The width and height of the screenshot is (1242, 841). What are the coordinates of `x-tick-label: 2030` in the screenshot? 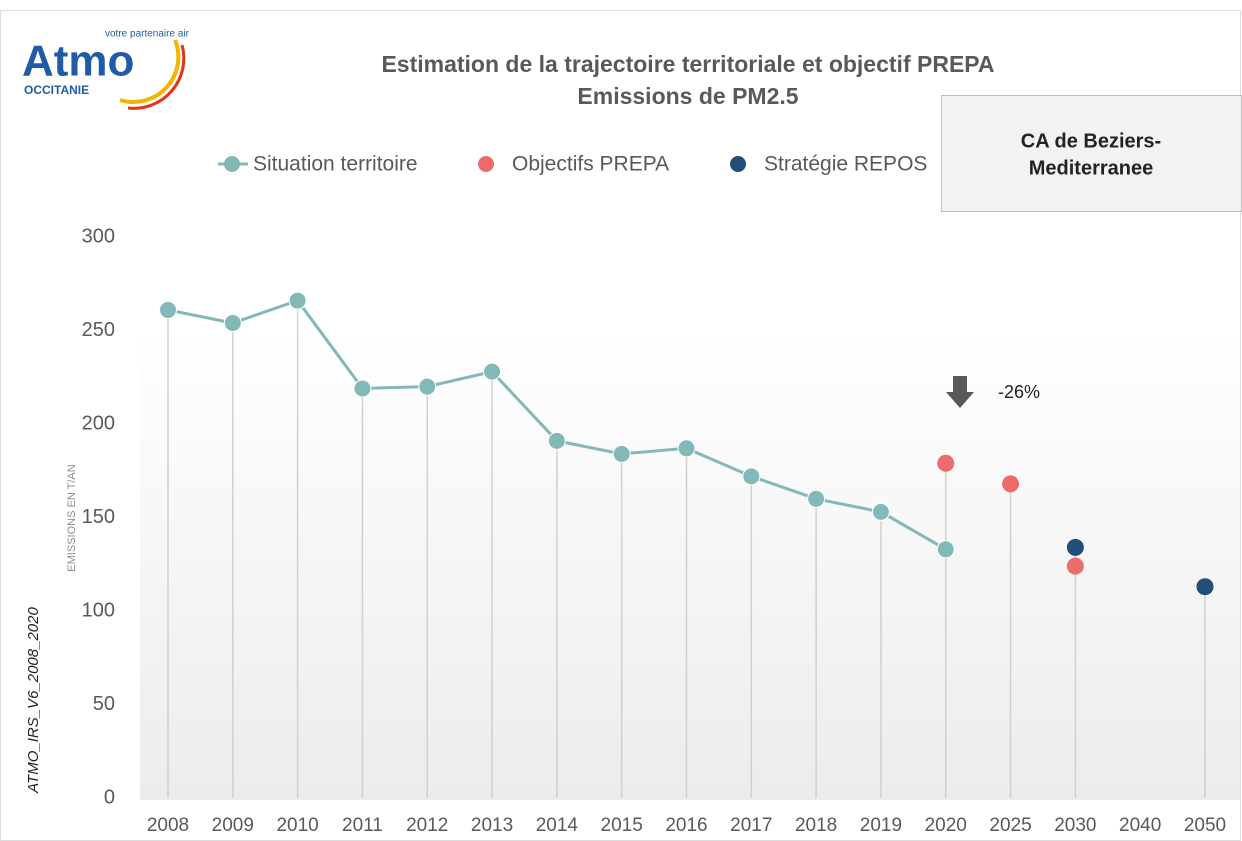 It's located at (1075, 825).